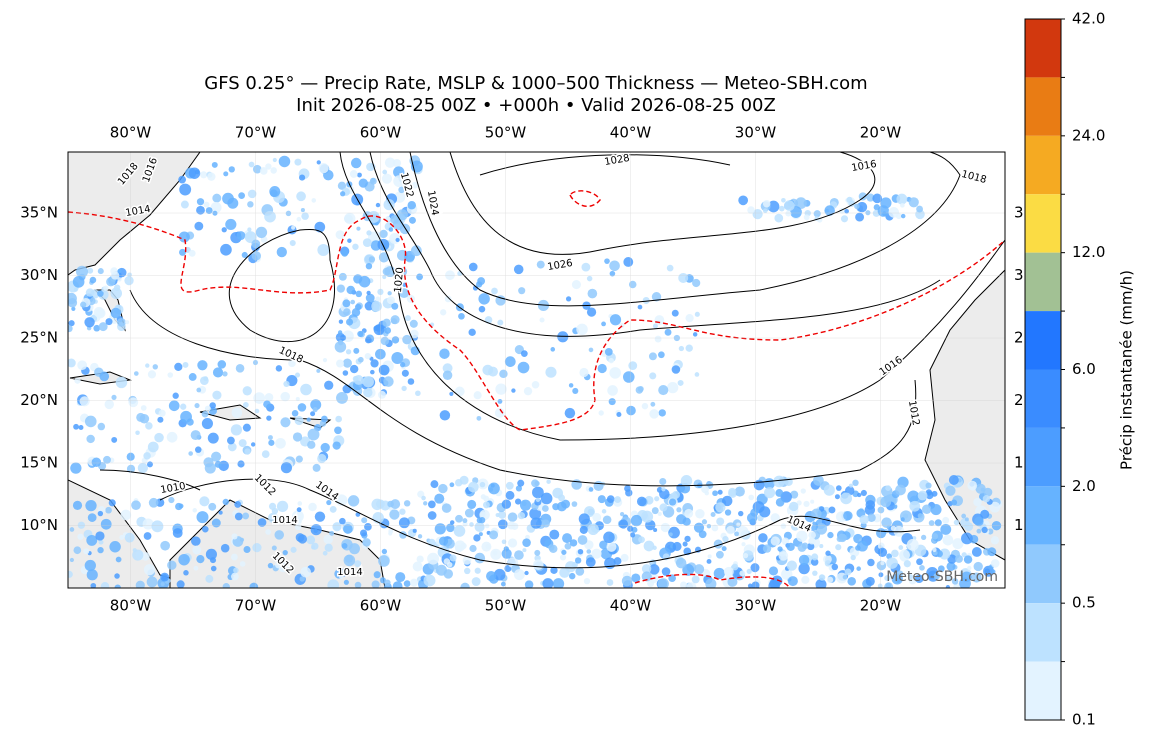 This screenshot has height=744, width=1151. I want to click on lat-label: 35°N, so click(39, 213).